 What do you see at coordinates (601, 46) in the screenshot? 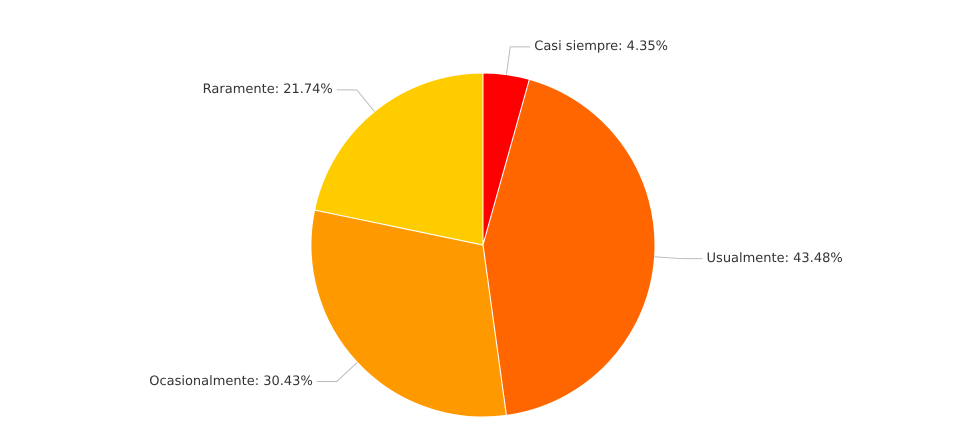
I see `slice-label: Casi siempre: 4.35%` at bounding box center [601, 46].